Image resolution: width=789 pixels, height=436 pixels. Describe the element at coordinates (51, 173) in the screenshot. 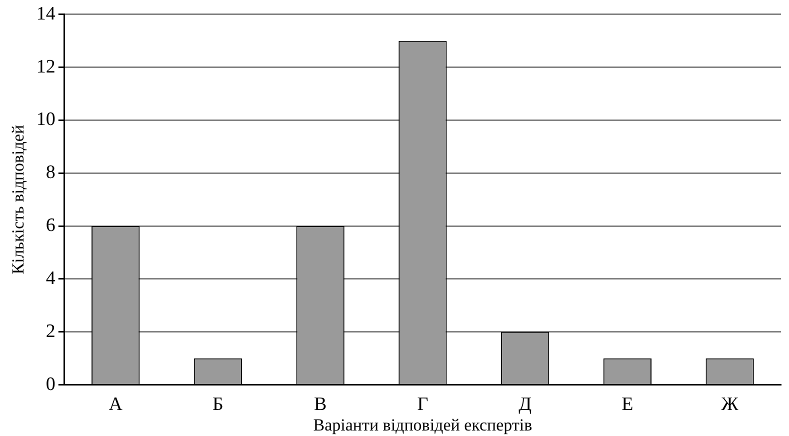

I see `y-tick-label: 8` at that location.